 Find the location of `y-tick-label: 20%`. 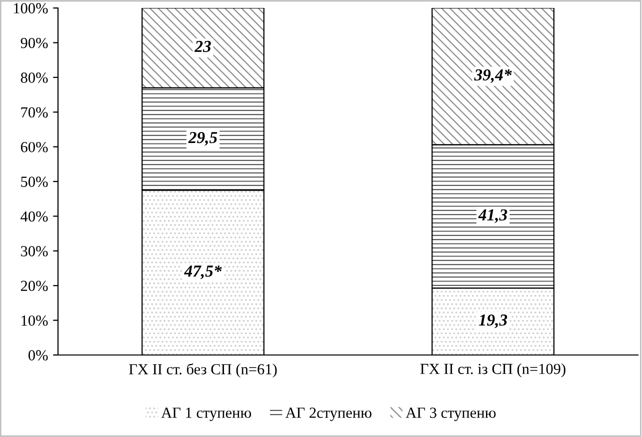

y-tick-label: 20% is located at coordinates (34, 286).